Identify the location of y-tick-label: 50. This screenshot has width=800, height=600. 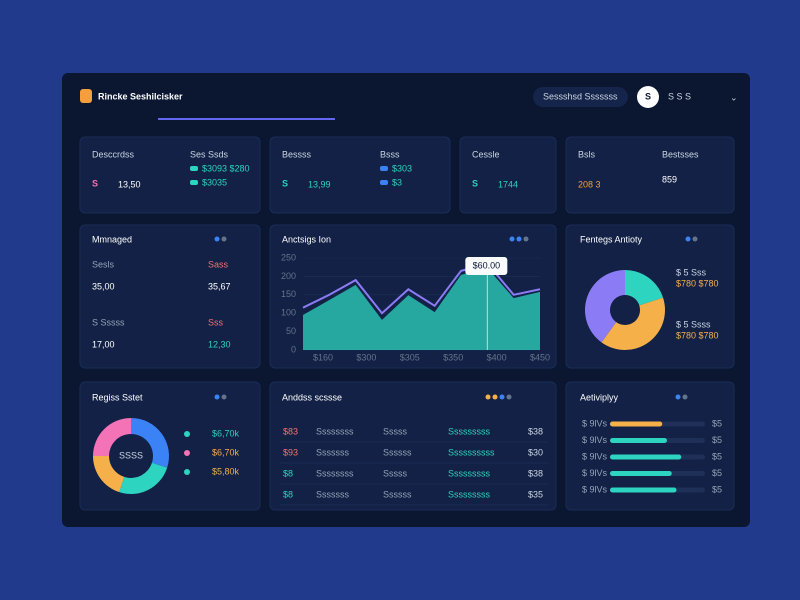
(291, 331).